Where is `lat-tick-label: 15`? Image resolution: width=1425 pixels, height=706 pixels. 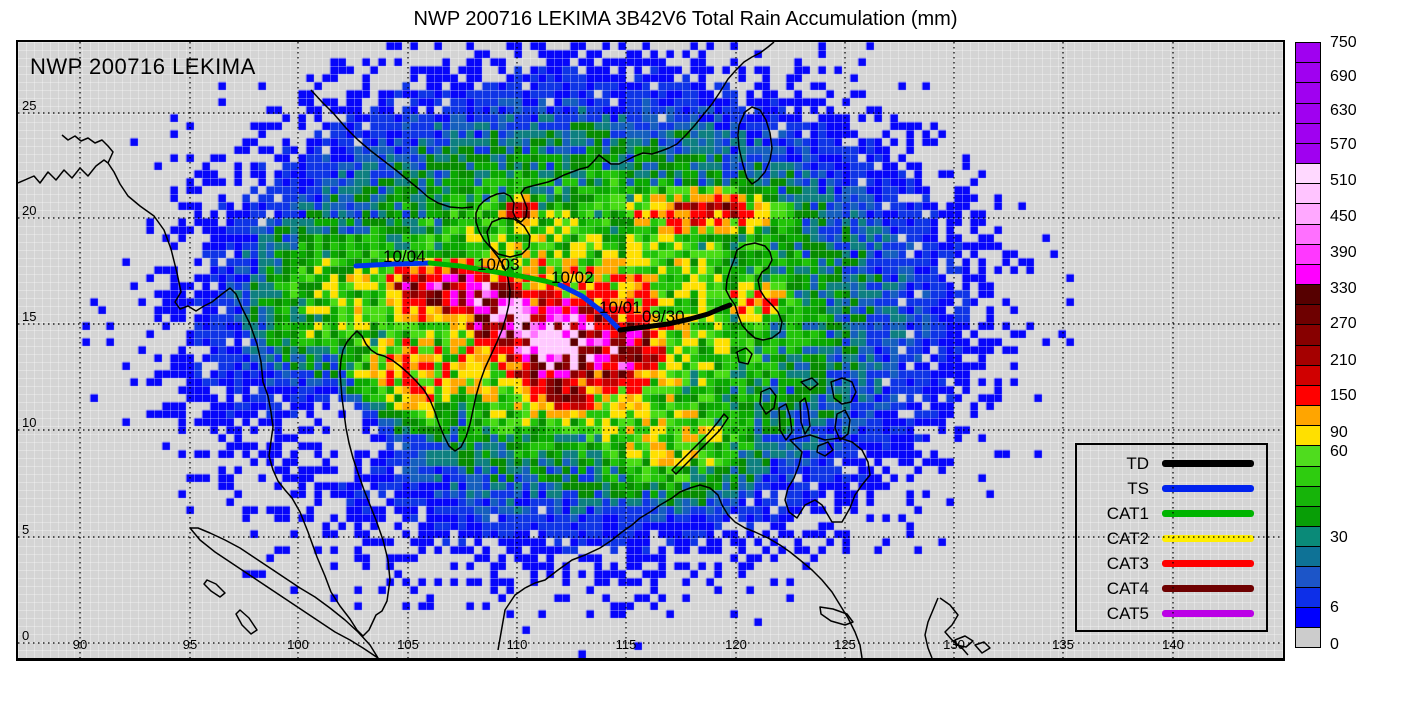
lat-tick-label: 15 is located at coordinates (29, 316).